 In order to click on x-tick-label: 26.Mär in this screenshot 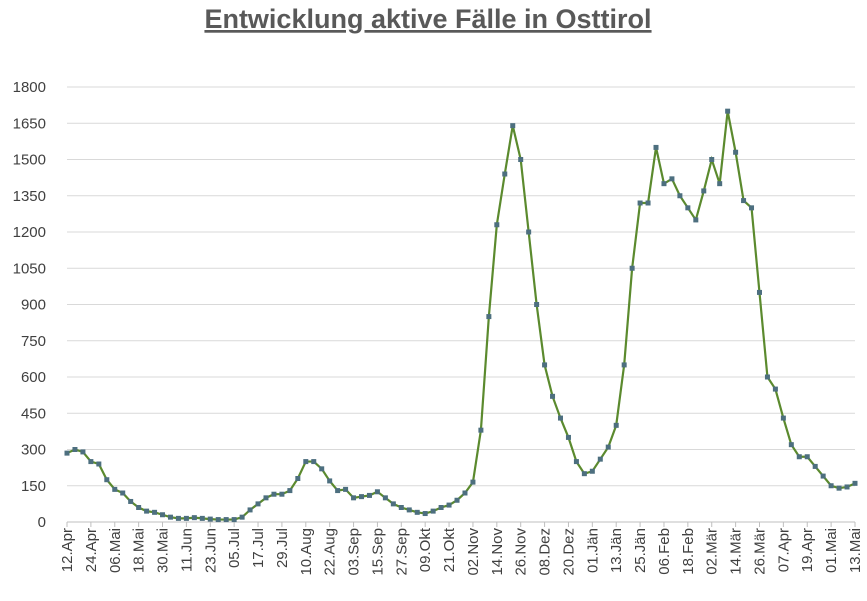, I will do `click(759, 551)`.